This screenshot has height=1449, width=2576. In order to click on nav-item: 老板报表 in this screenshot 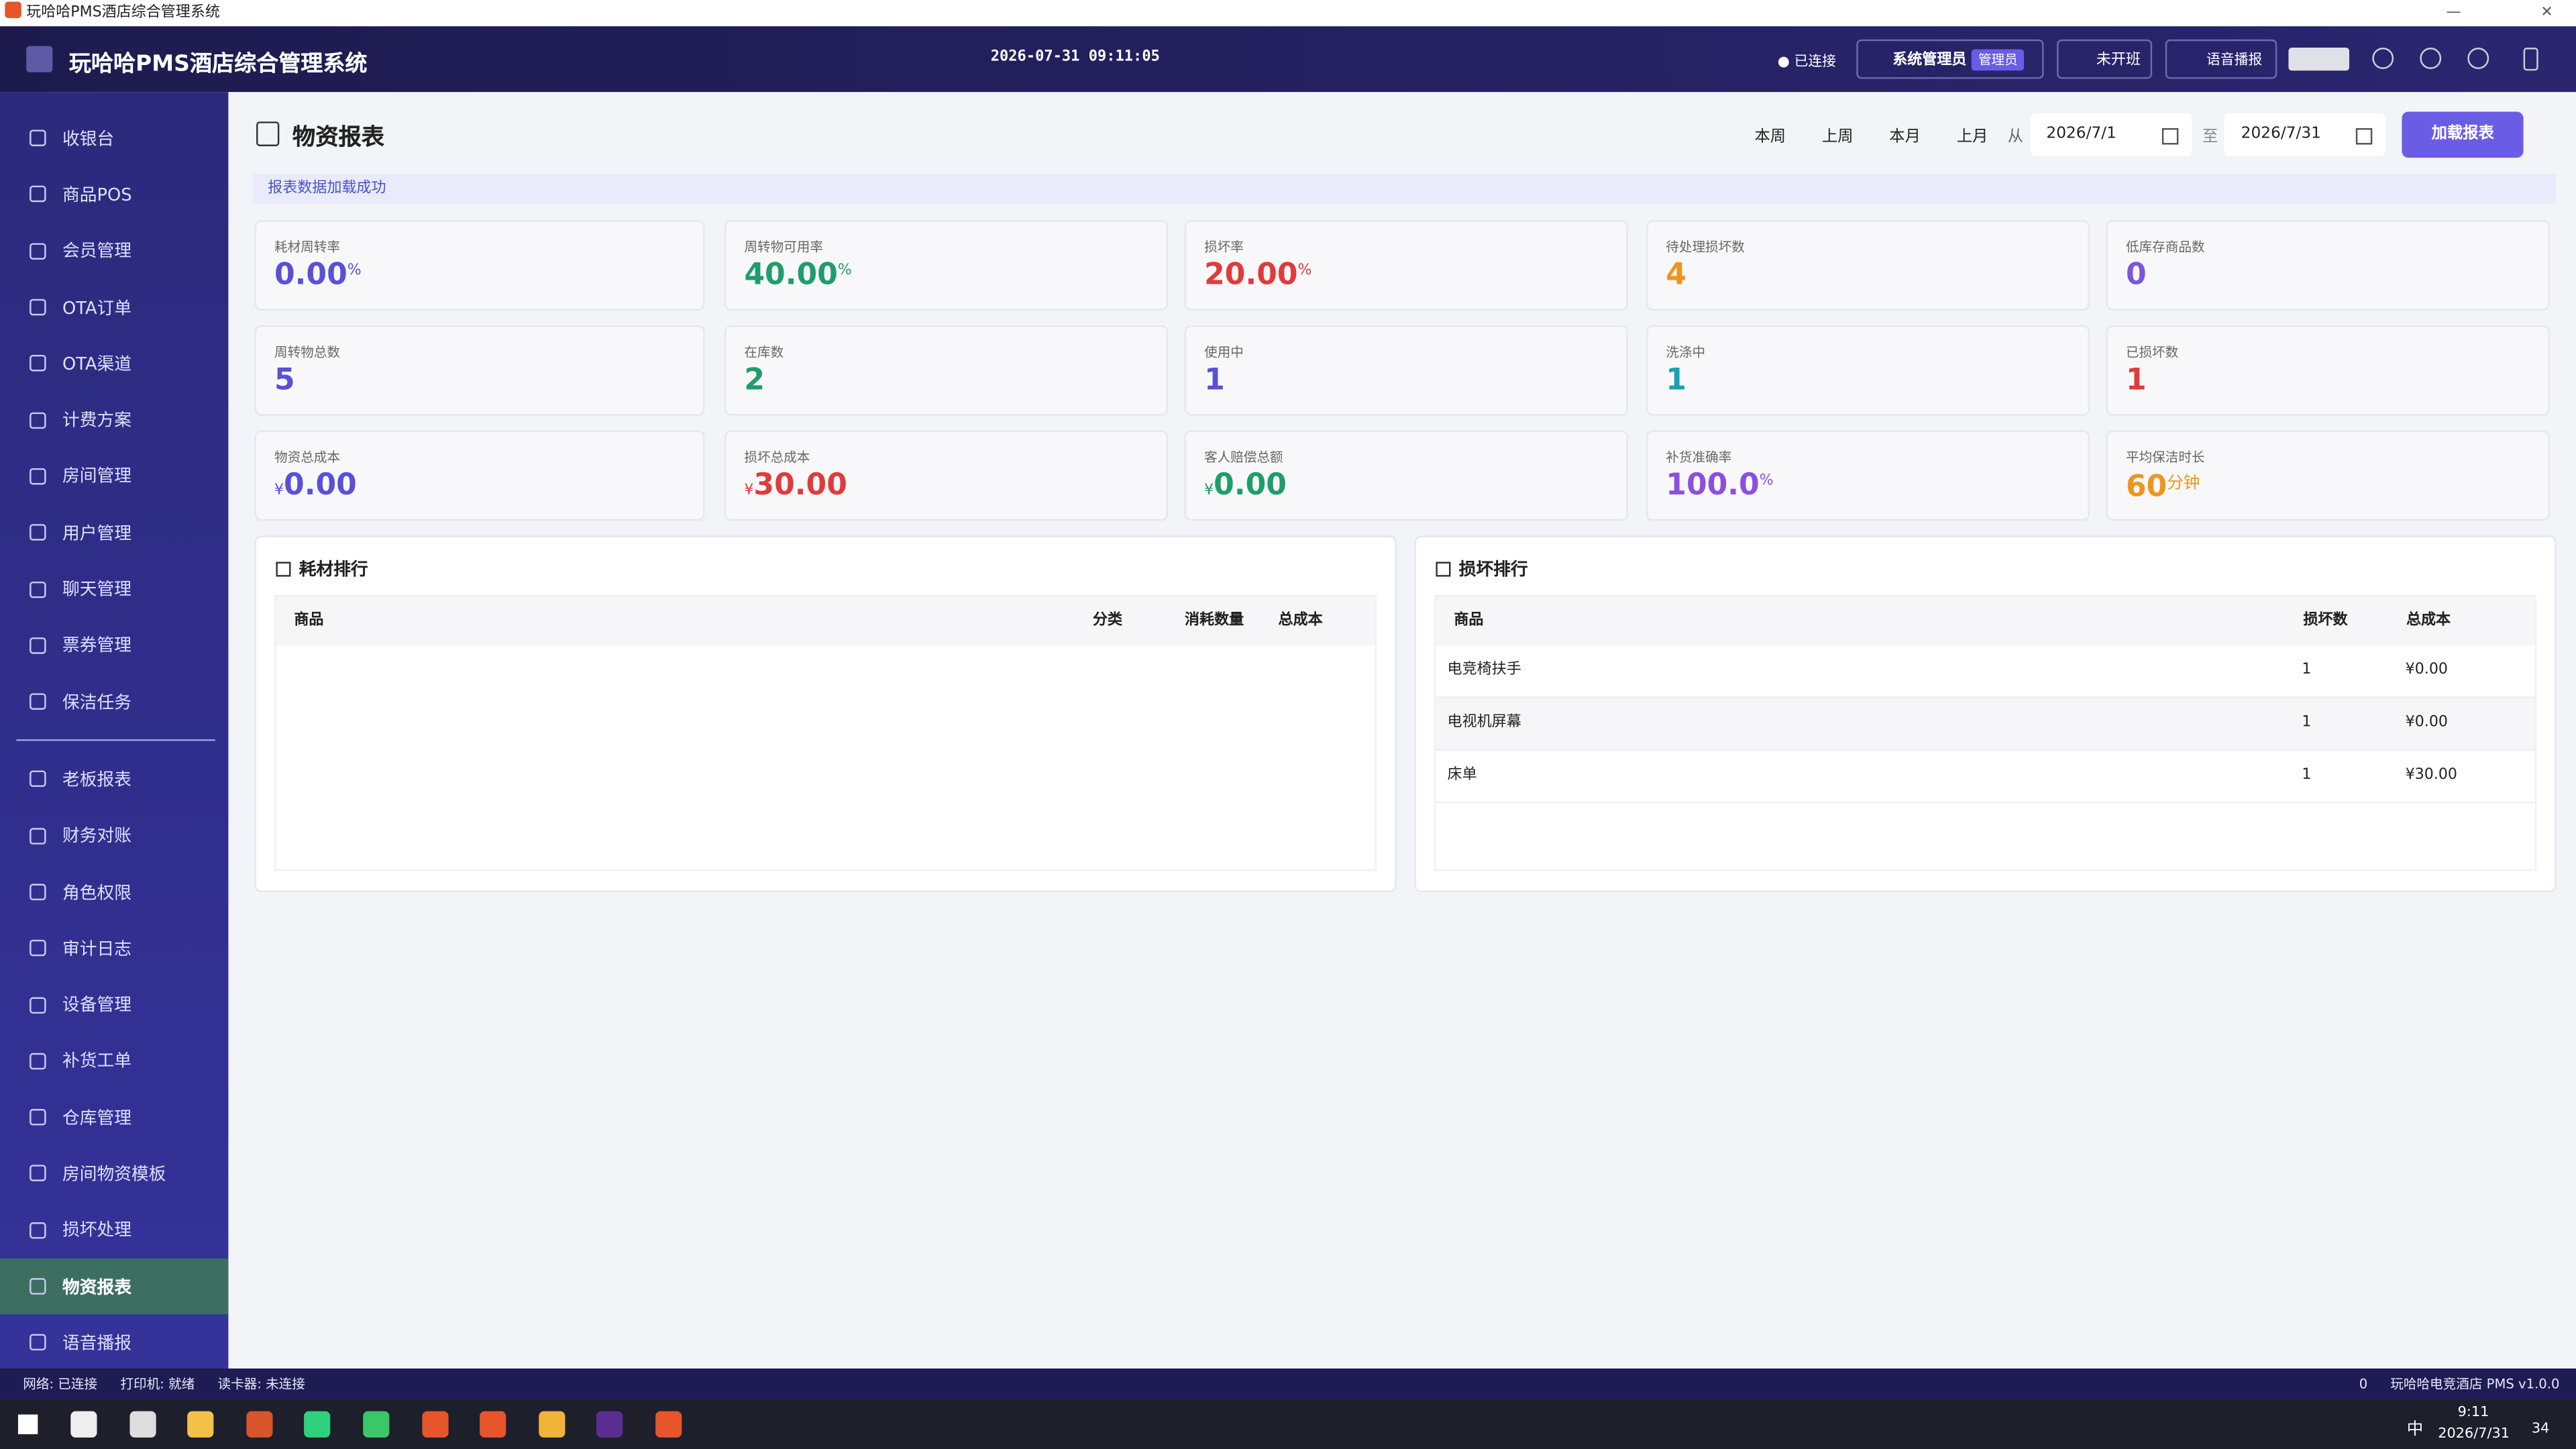, I will do `click(114, 779)`.